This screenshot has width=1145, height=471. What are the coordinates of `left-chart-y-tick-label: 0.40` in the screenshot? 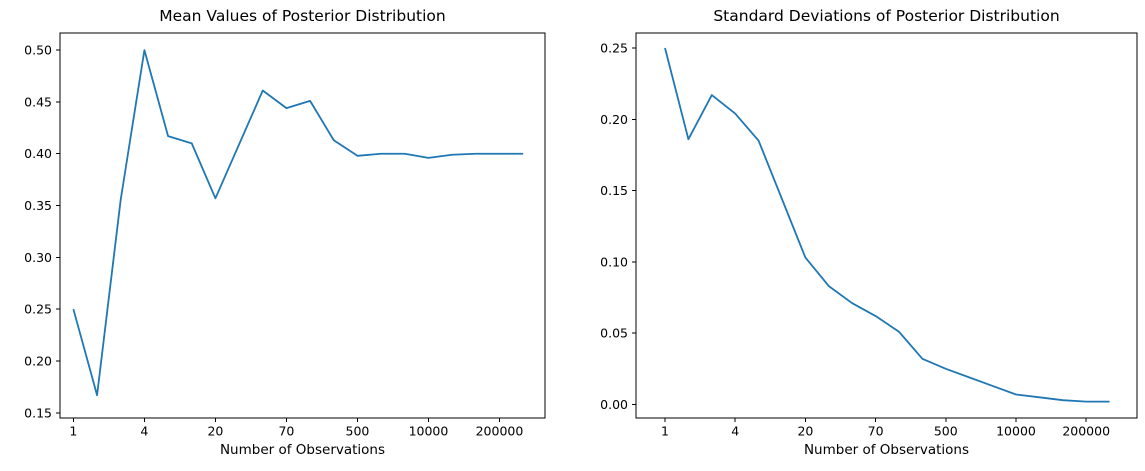 It's located at (38, 153).